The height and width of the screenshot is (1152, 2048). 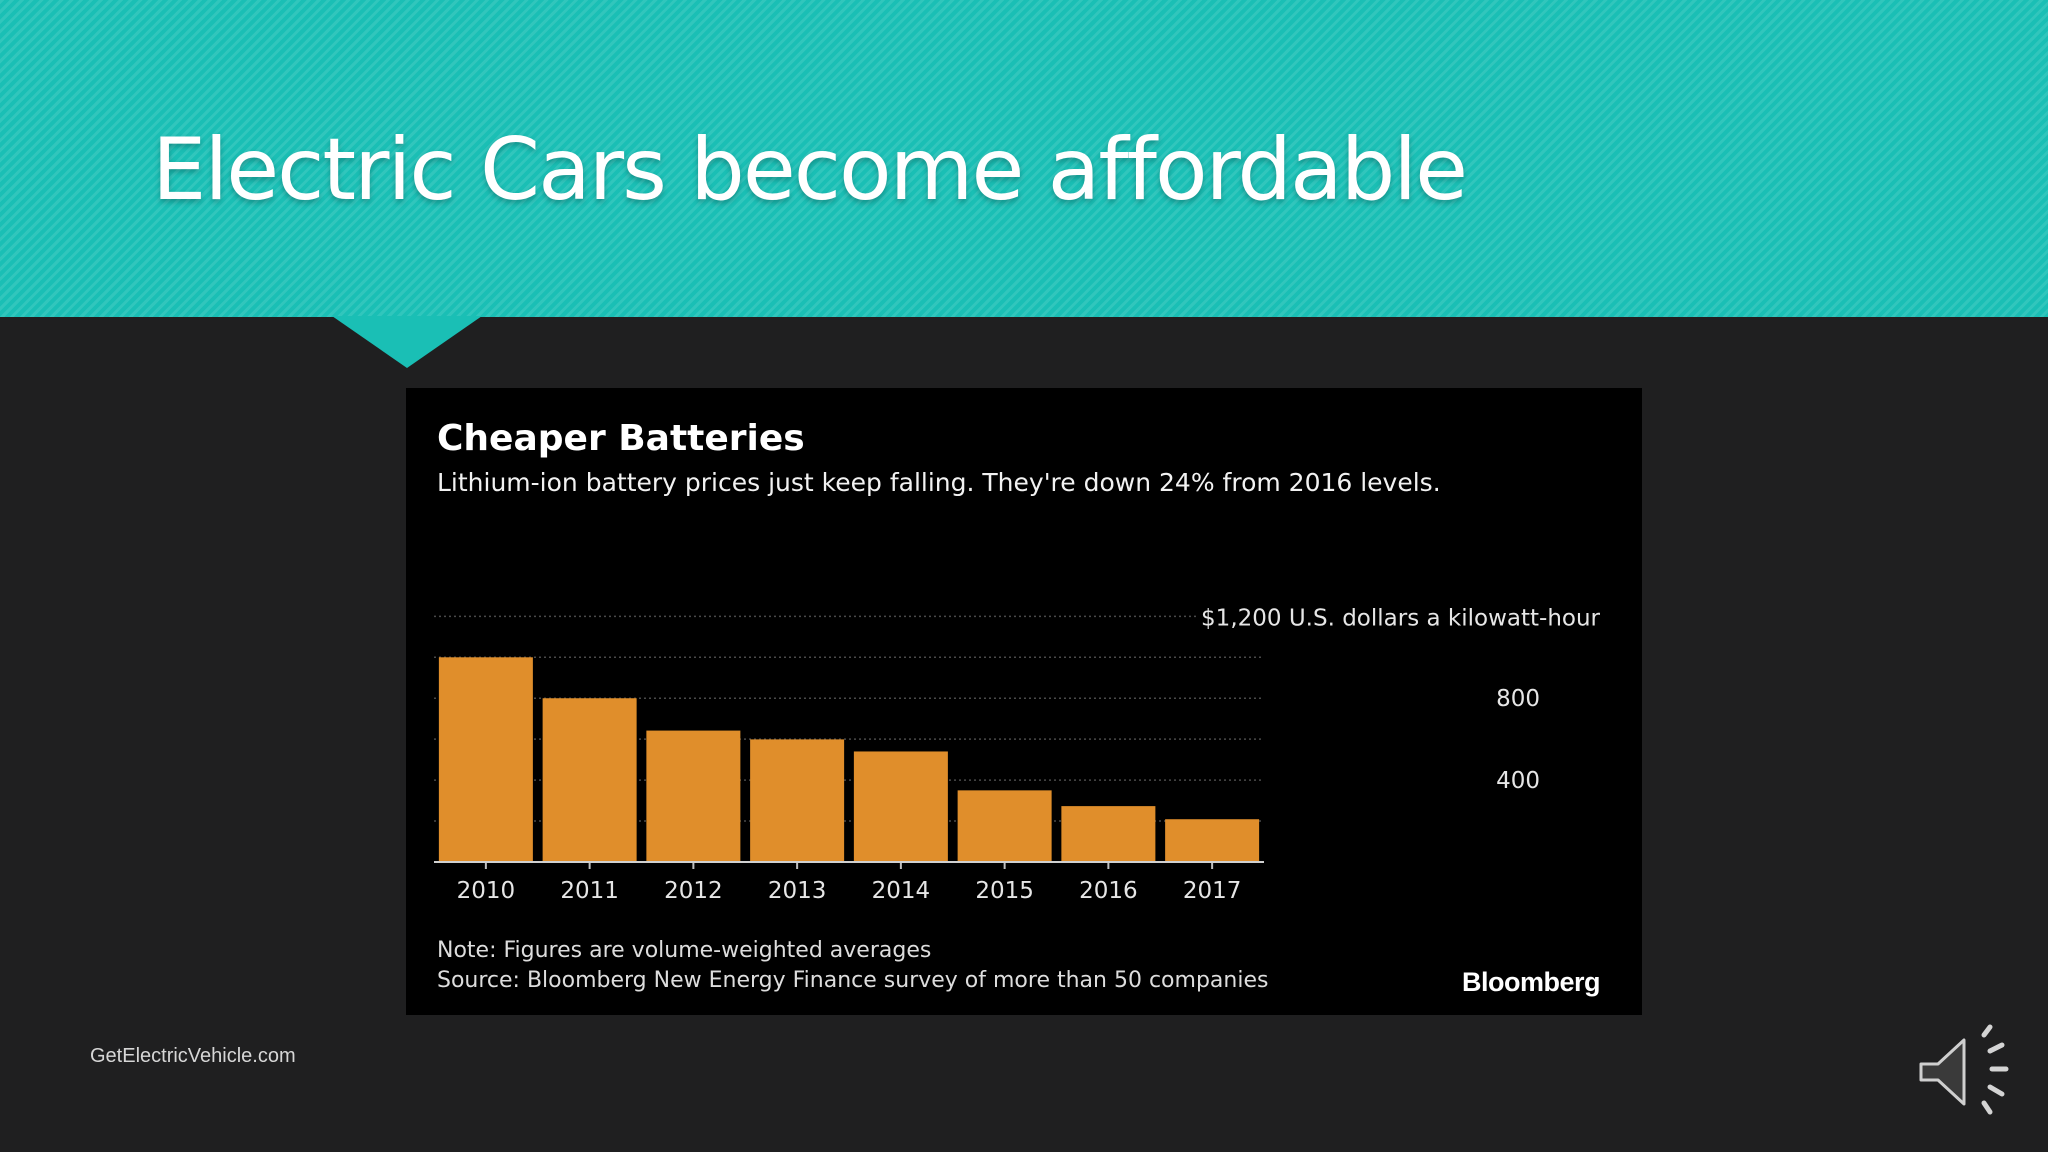 What do you see at coordinates (486, 891) in the screenshot?
I see `x-tick-label: 2010` at bounding box center [486, 891].